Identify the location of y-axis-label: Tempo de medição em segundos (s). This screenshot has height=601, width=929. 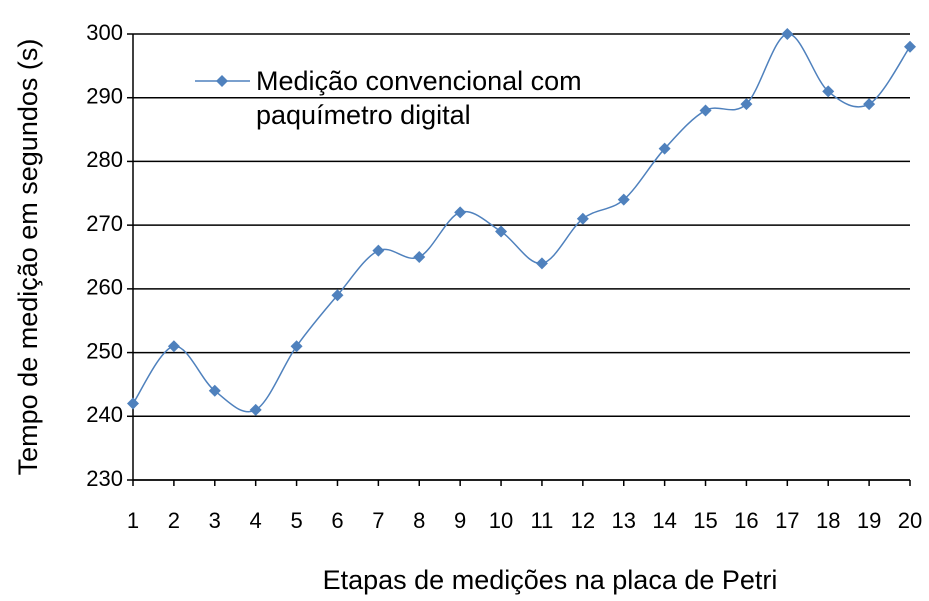
(28, 257).